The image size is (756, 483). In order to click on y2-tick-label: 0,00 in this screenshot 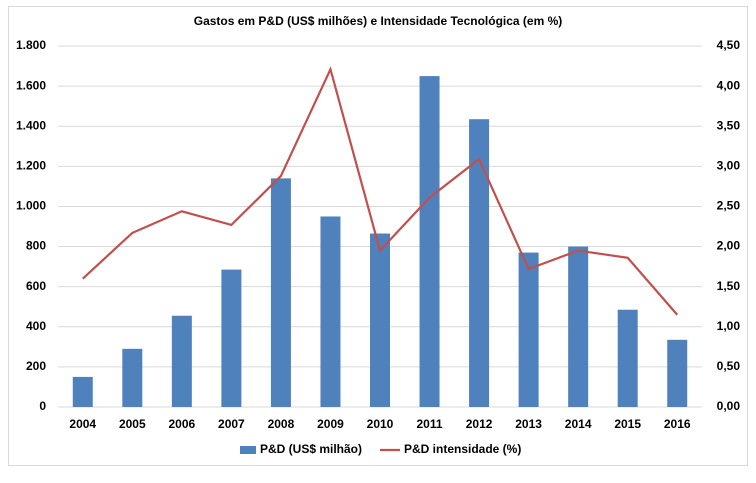, I will do `click(729, 406)`.